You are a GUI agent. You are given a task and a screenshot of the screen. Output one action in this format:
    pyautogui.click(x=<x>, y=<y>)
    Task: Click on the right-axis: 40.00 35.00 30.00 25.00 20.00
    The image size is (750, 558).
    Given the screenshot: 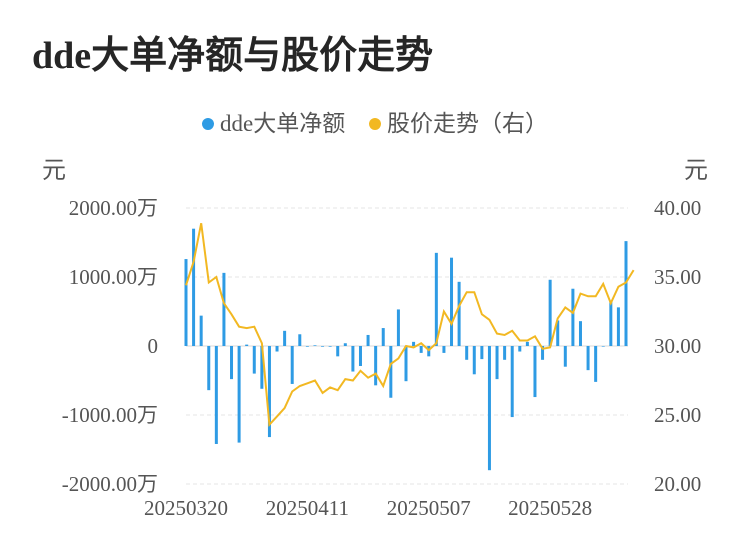 What is the action you would take?
    pyautogui.click(x=677, y=346)
    